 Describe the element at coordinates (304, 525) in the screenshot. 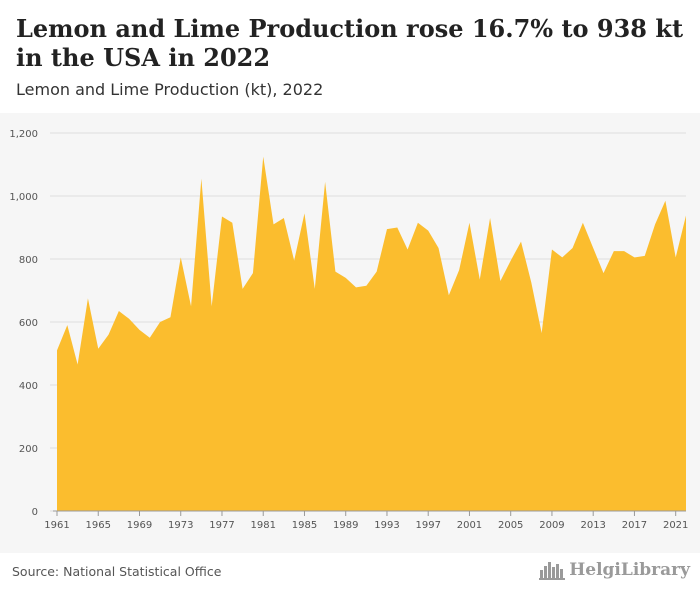

I see `x-tick-label: 1985` at that location.